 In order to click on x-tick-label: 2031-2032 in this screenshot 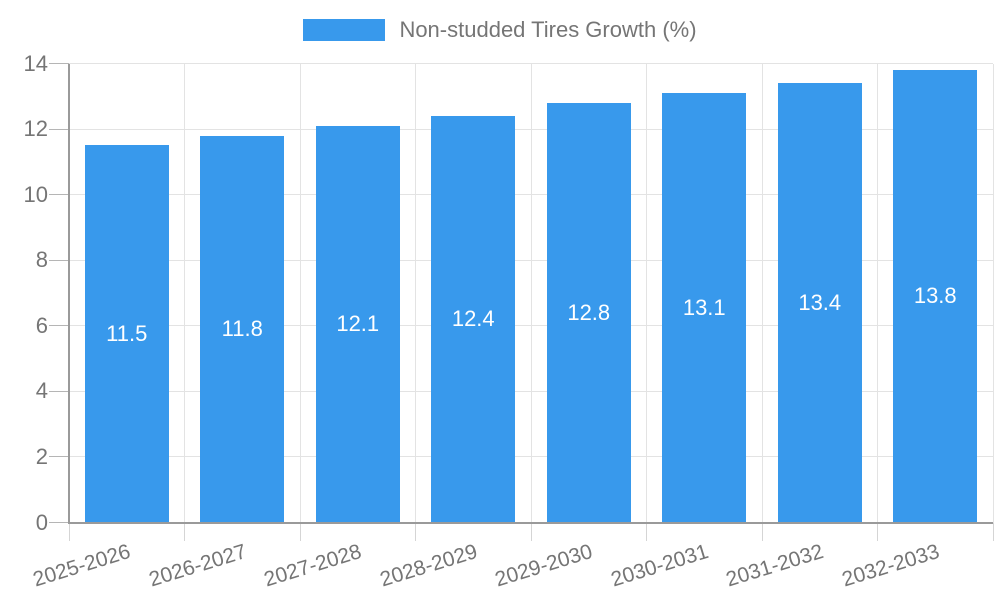, I will do `click(775, 565)`.